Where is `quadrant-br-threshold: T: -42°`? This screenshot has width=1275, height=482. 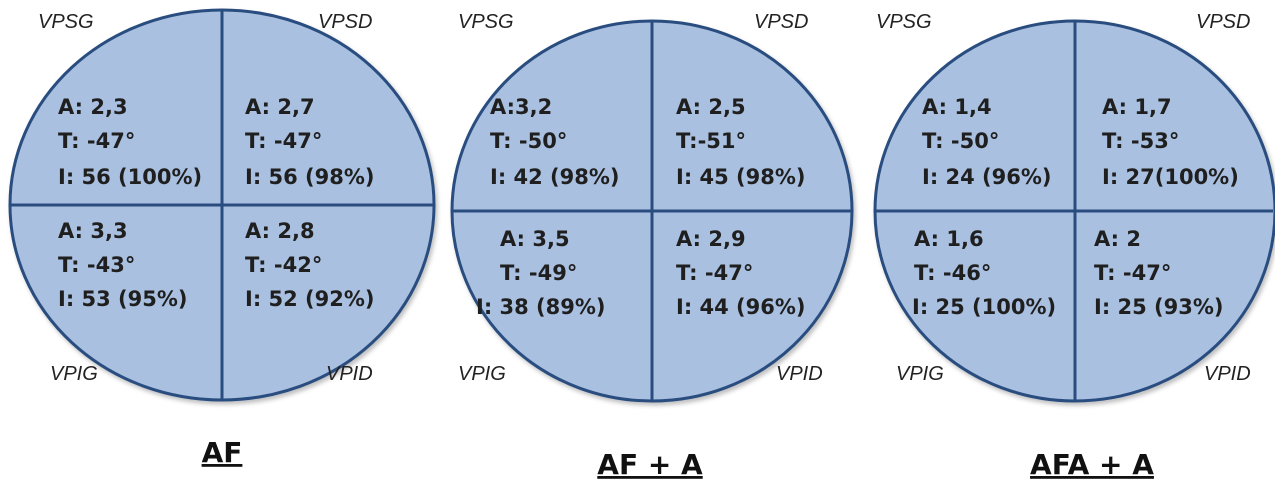
quadrant-br-threshold: T: -42° is located at coordinates (283, 265).